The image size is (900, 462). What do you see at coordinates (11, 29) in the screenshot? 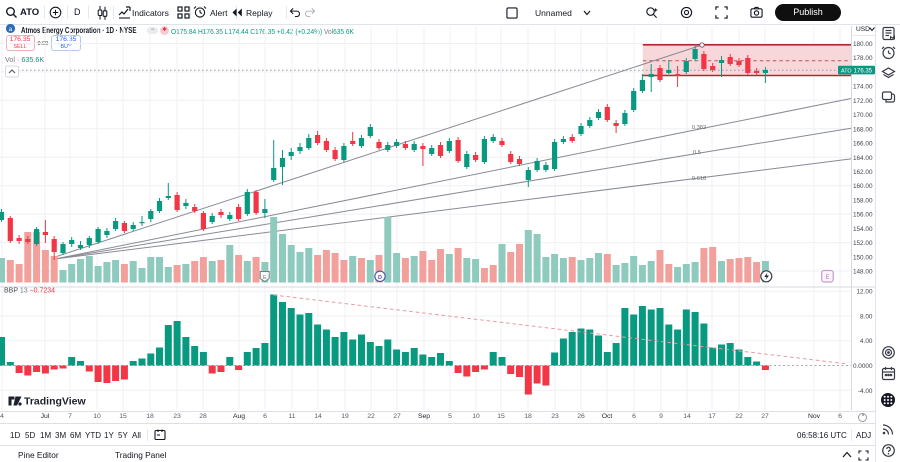
I see `svg-text: a` at bounding box center [11, 29].